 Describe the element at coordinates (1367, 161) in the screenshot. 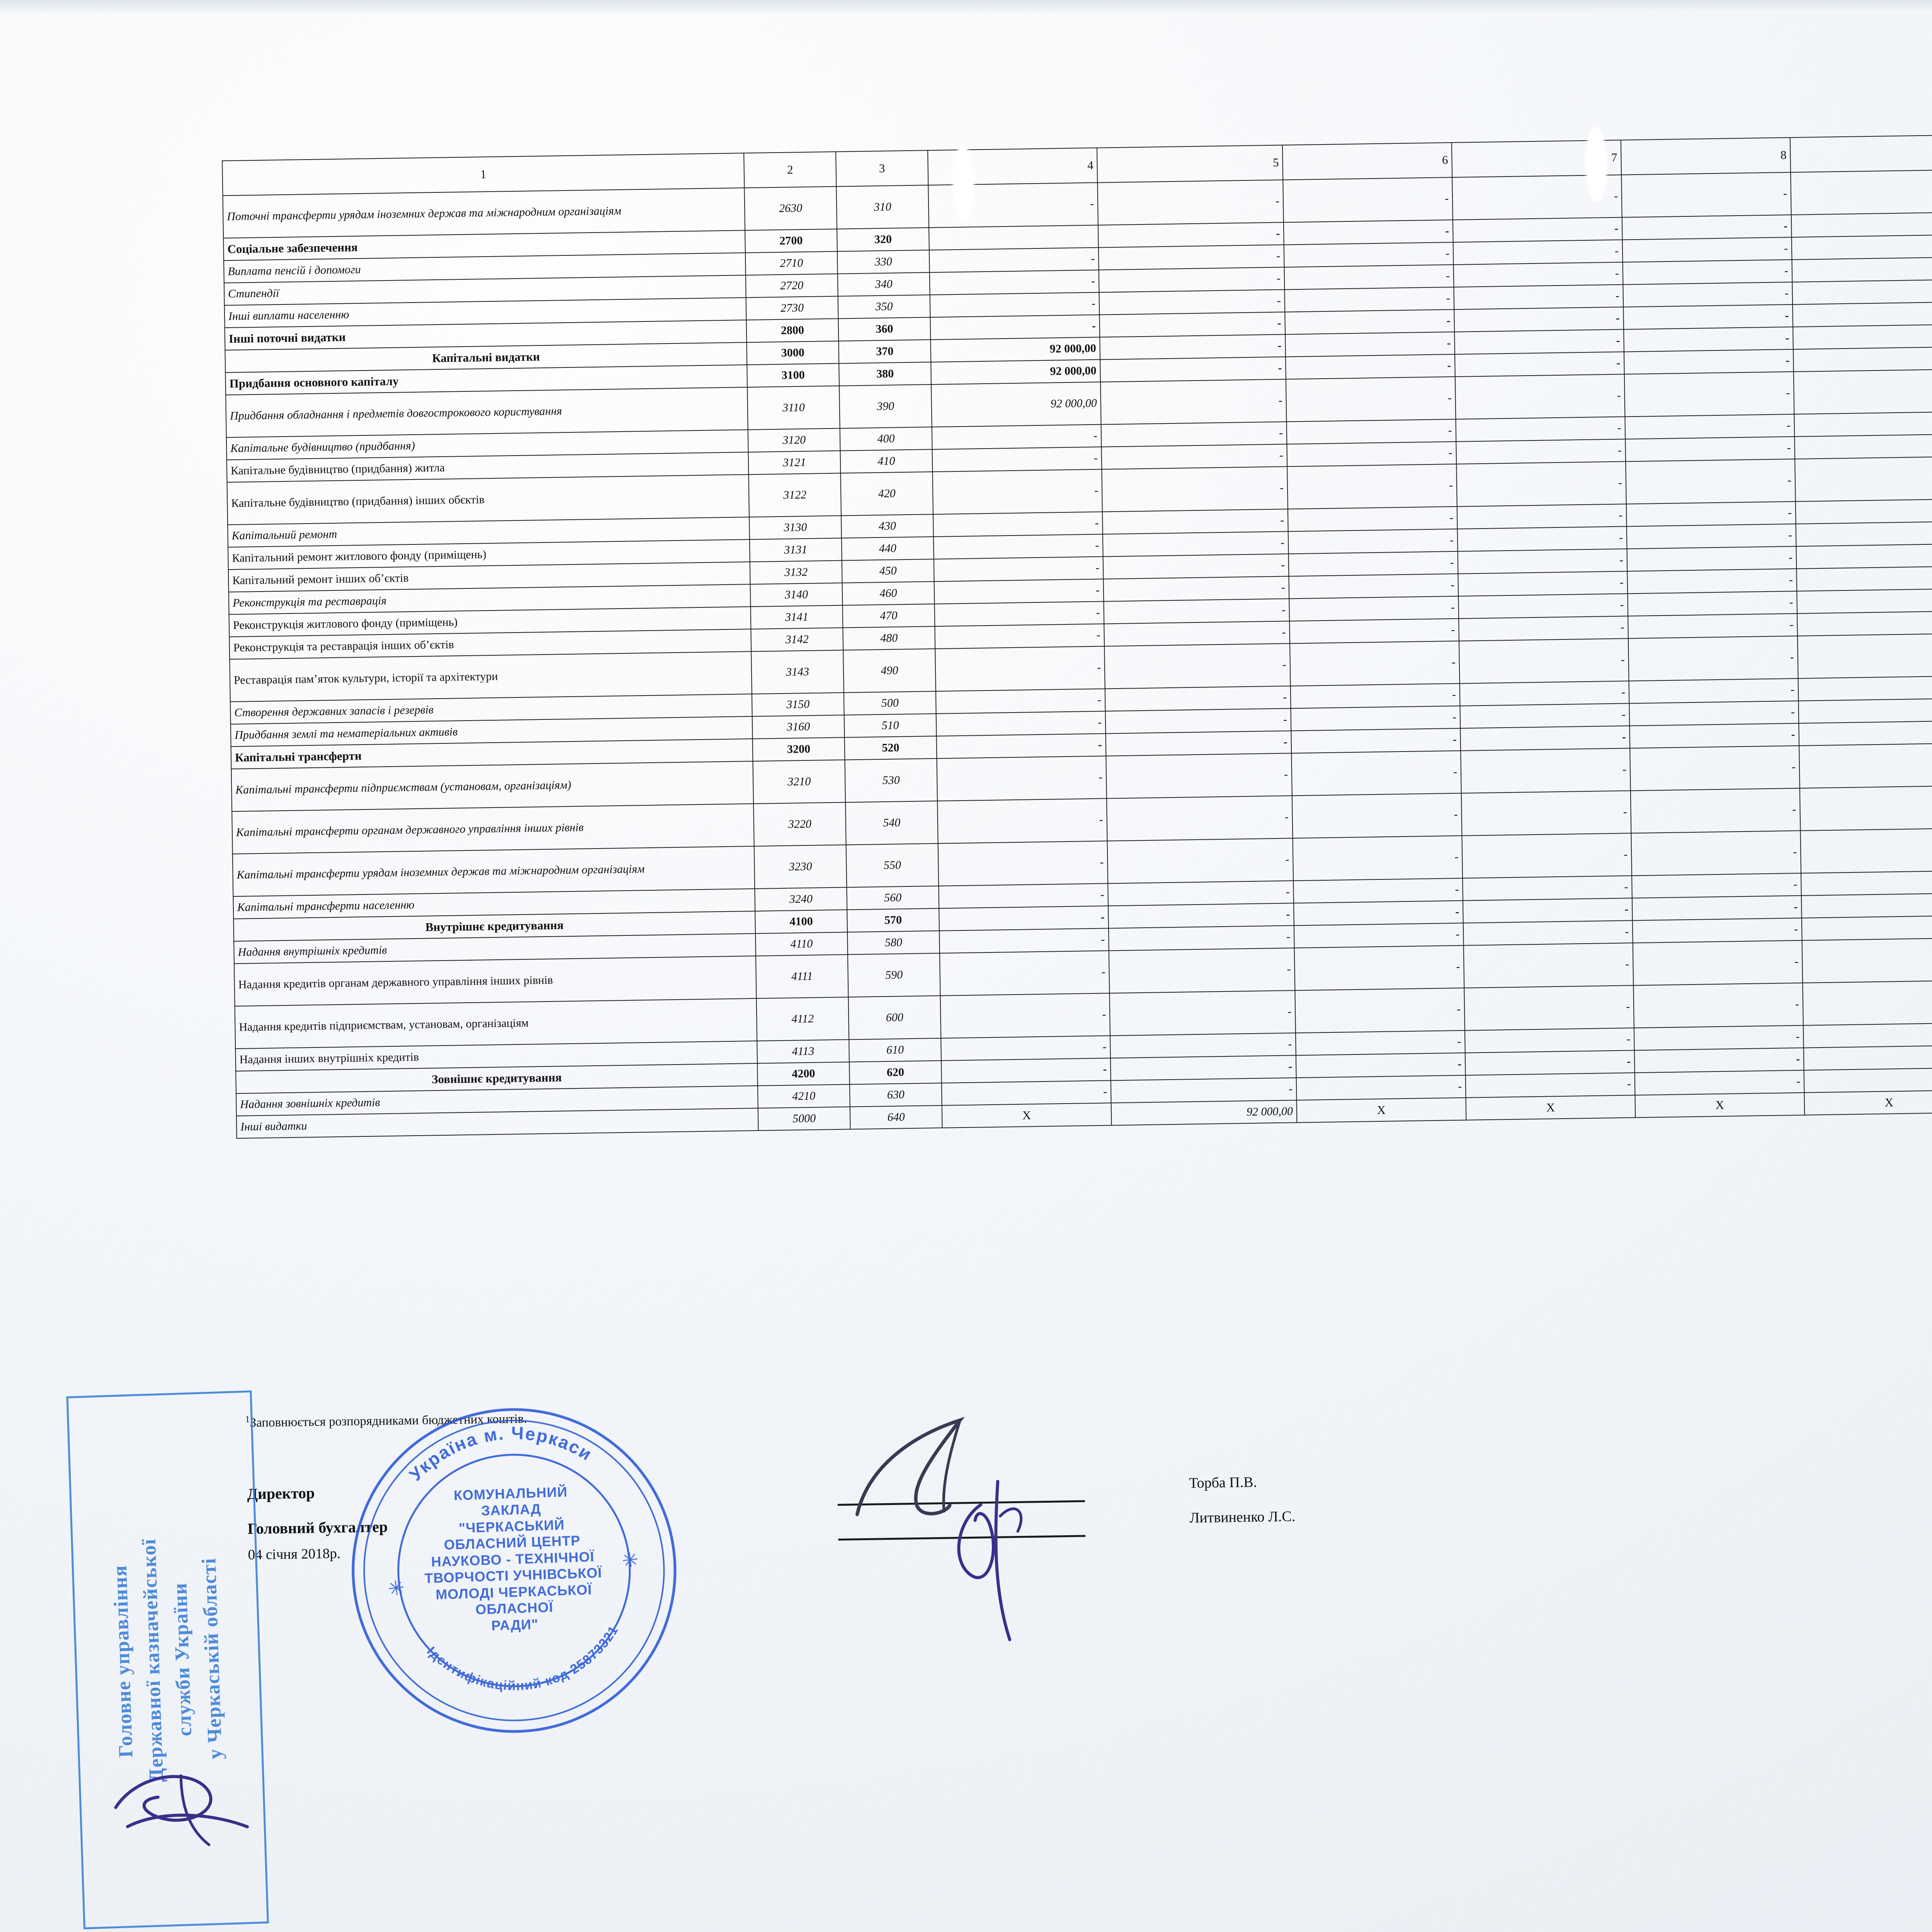

I see `col-header-6: 6` at that location.